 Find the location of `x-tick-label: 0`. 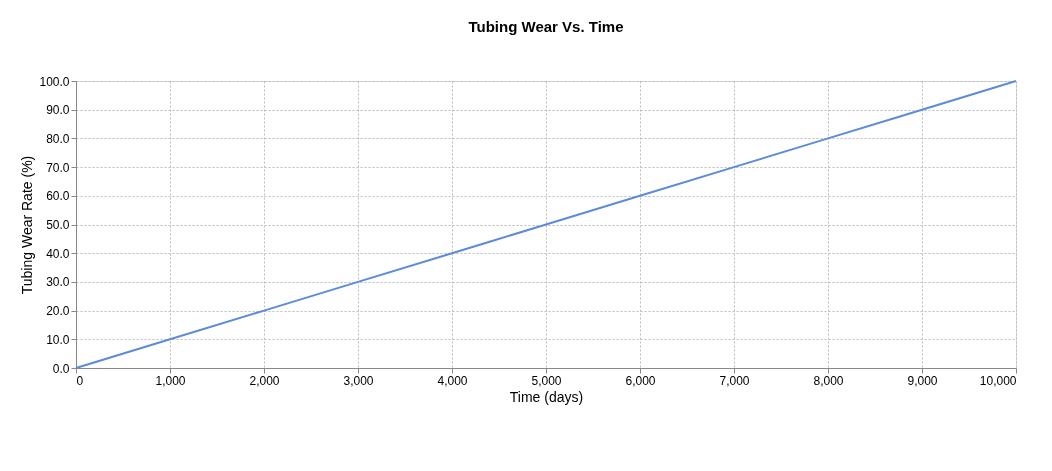

x-tick-label: 0 is located at coordinates (80, 380).